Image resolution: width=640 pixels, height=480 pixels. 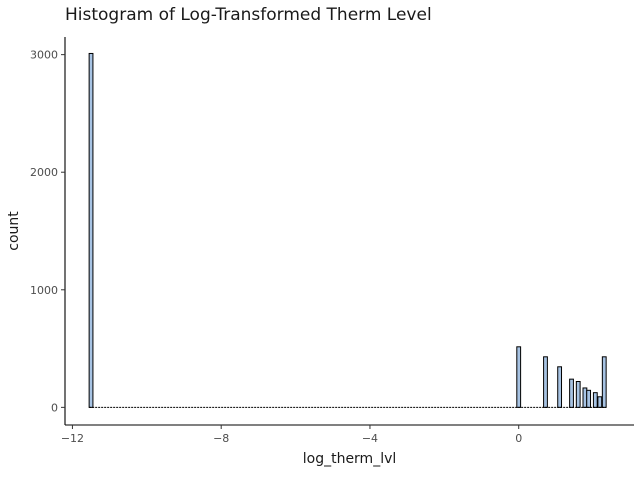 I want to click on y-axis-label: count, so click(x=14, y=231).